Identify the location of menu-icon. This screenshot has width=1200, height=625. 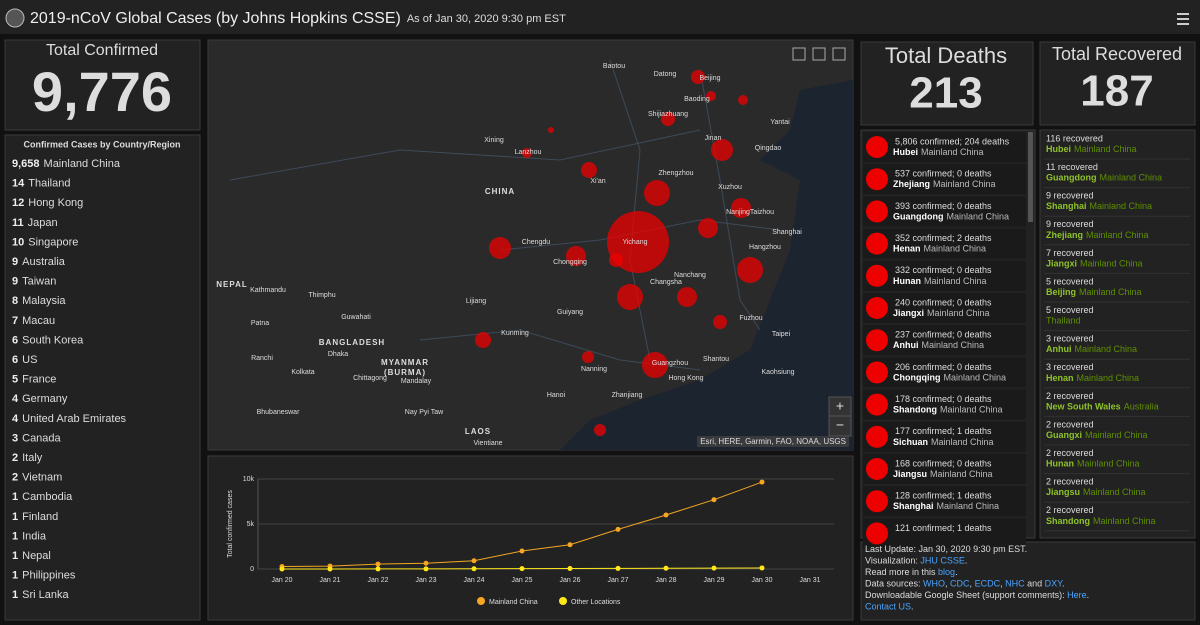
(1183, 19).